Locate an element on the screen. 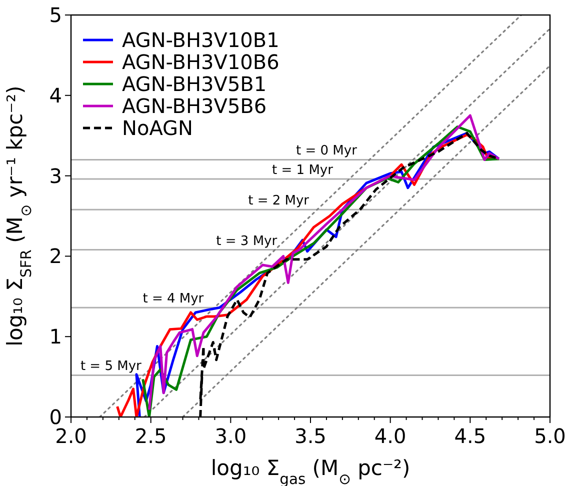 This screenshot has width=579, height=486. annotation: t = 3 Myr is located at coordinates (247, 241).